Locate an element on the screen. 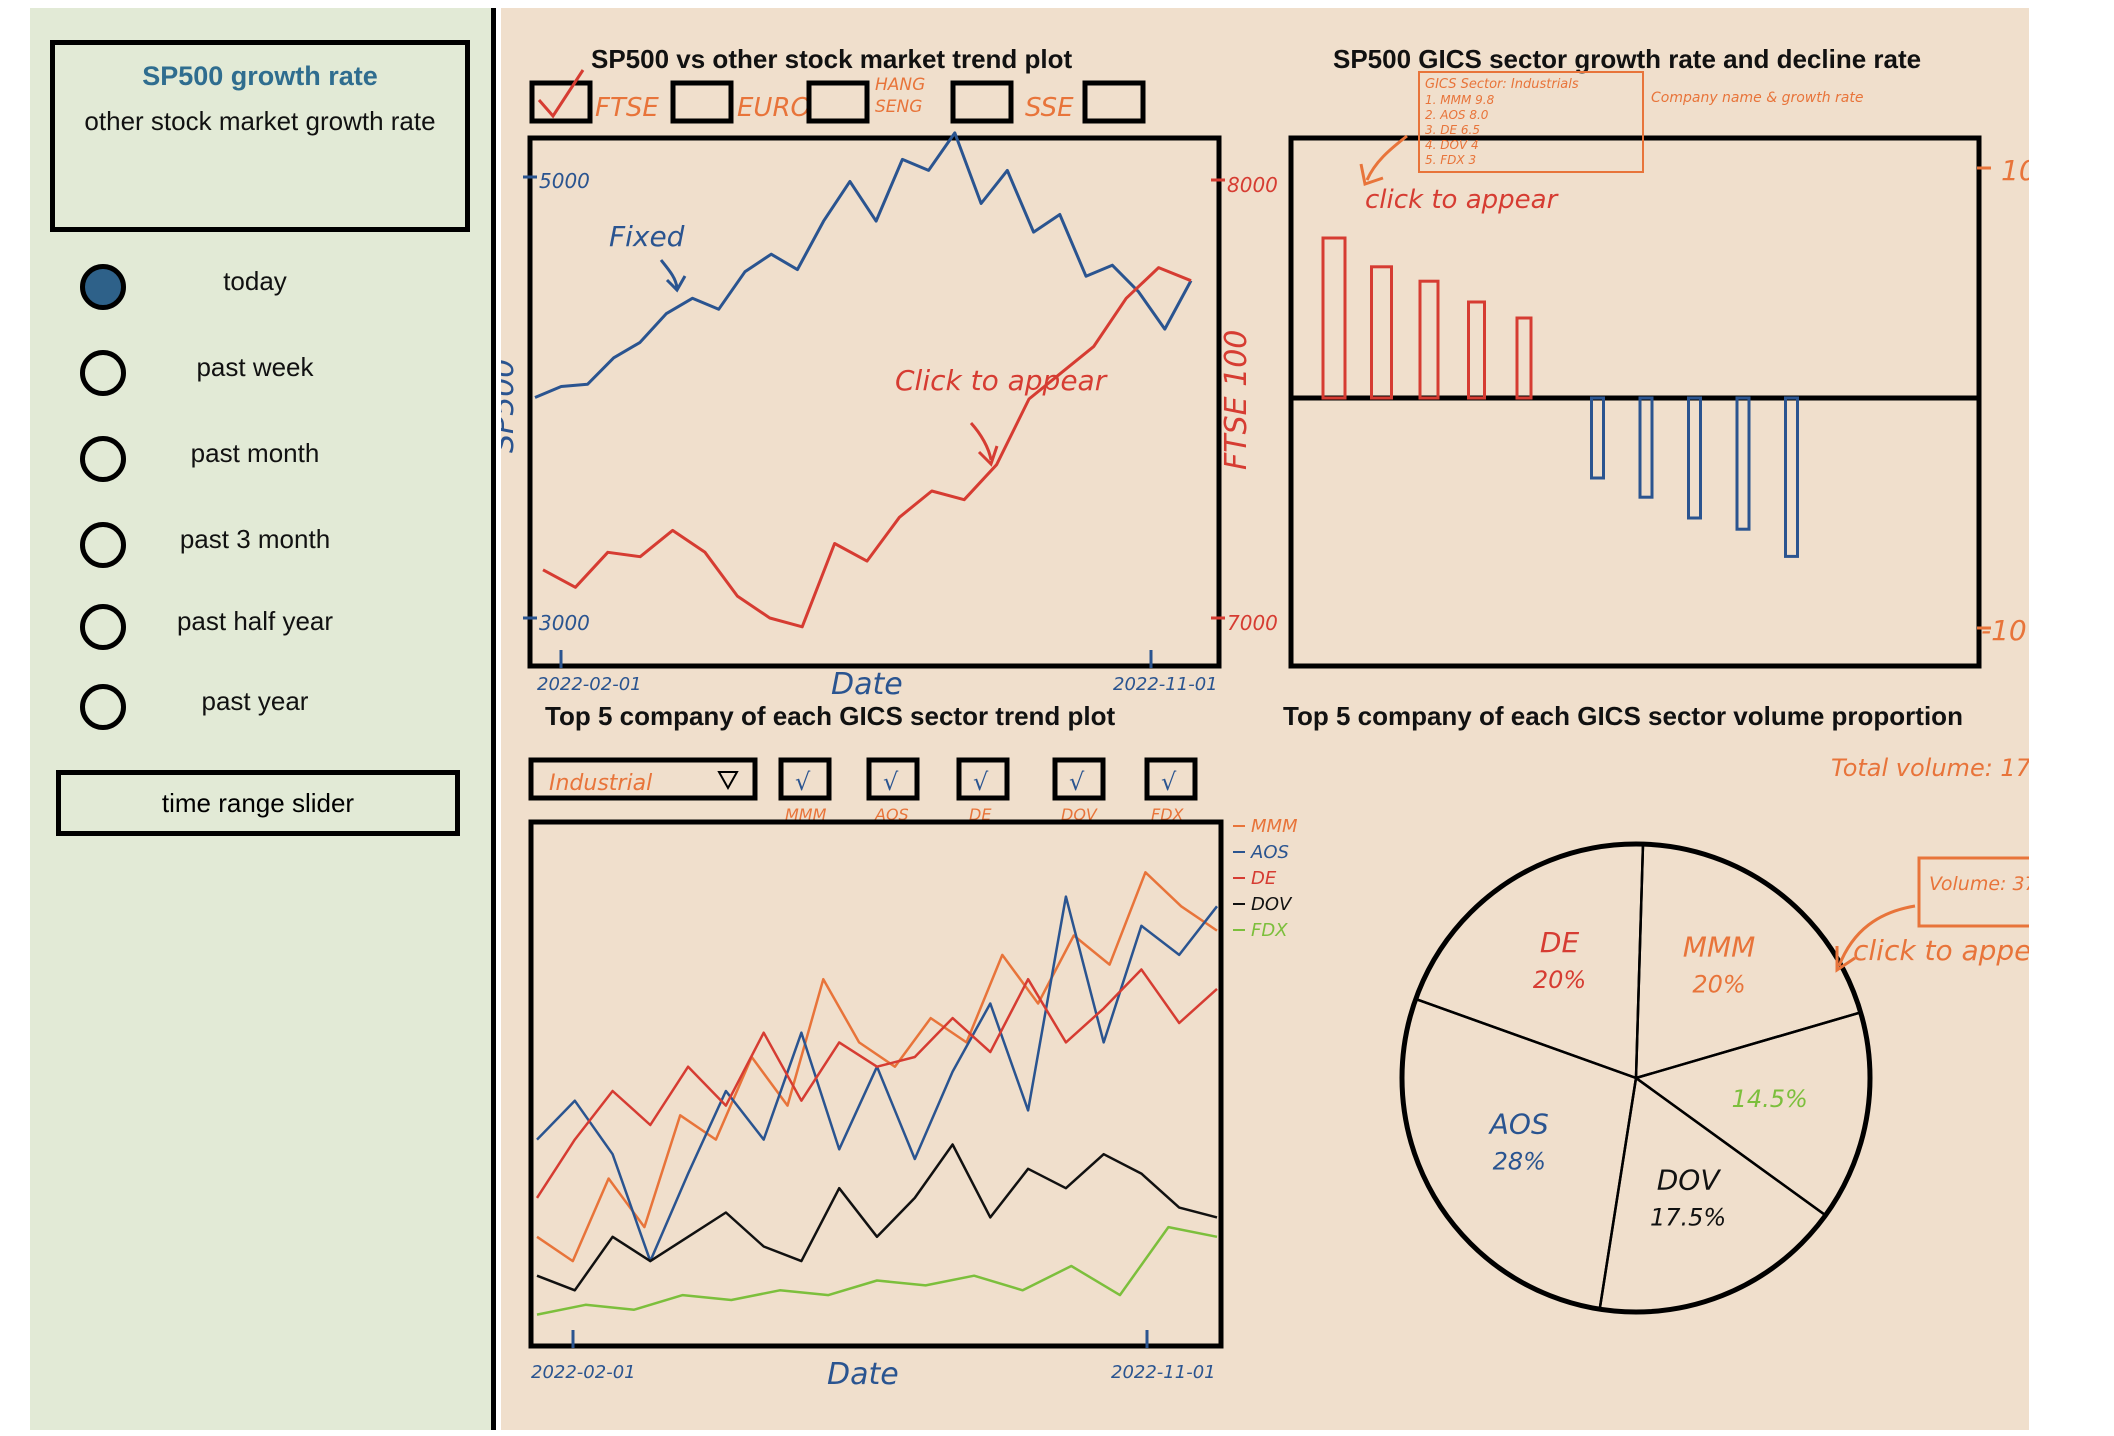  company-legend: MMM AOS DE DOV FDX is located at coordinates (1265, 878).